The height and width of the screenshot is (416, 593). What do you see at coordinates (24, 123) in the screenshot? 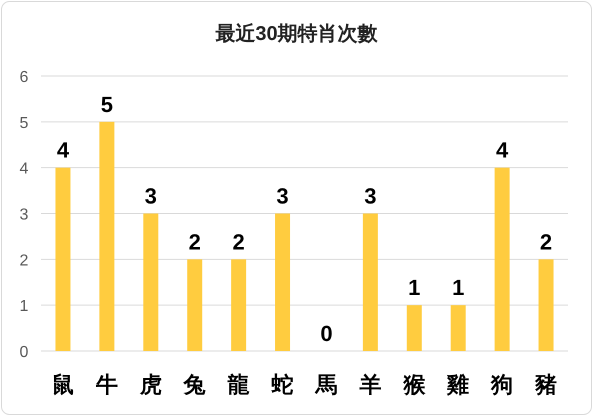
I see `y-tick-label: 5` at bounding box center [24, 123].